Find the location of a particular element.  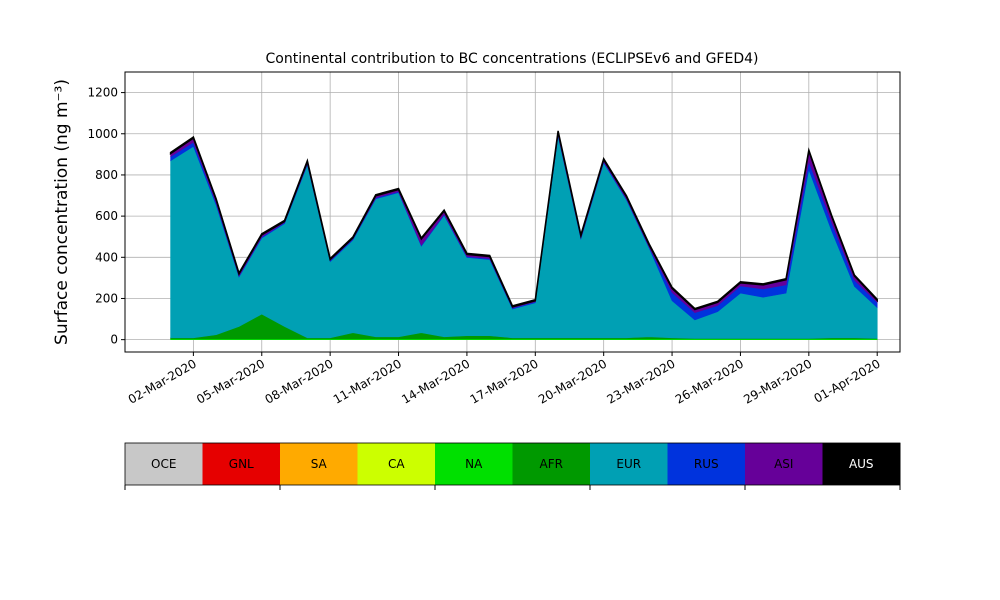

legend-label: OCE is located at coordinates (163, 464).